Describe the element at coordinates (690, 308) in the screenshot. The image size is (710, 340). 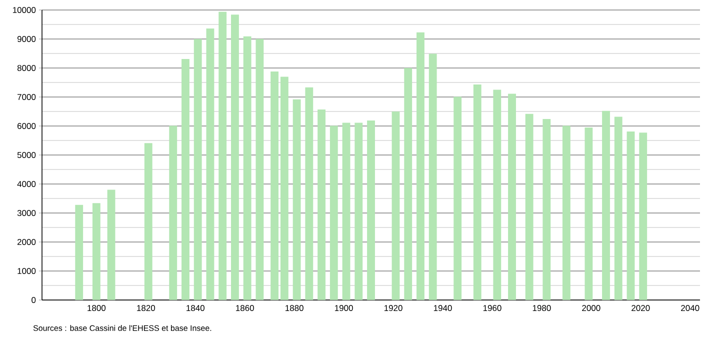
I see `x-tick-label: 2040` at that location.